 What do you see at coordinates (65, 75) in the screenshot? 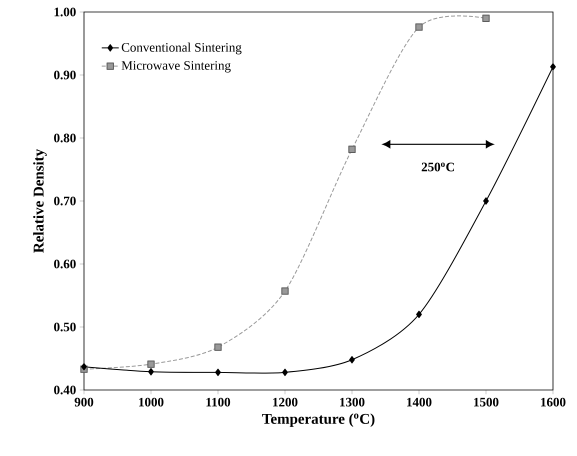
I see `y-tick-label: 0.90` at bounding box center [65, 75].